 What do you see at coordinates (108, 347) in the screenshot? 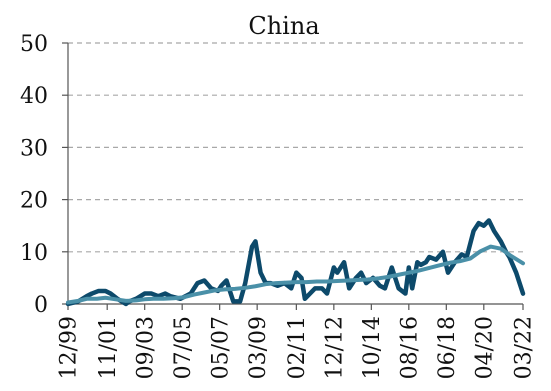
I see `x-tick-label: 11/01` at bounding box center [108, 347].